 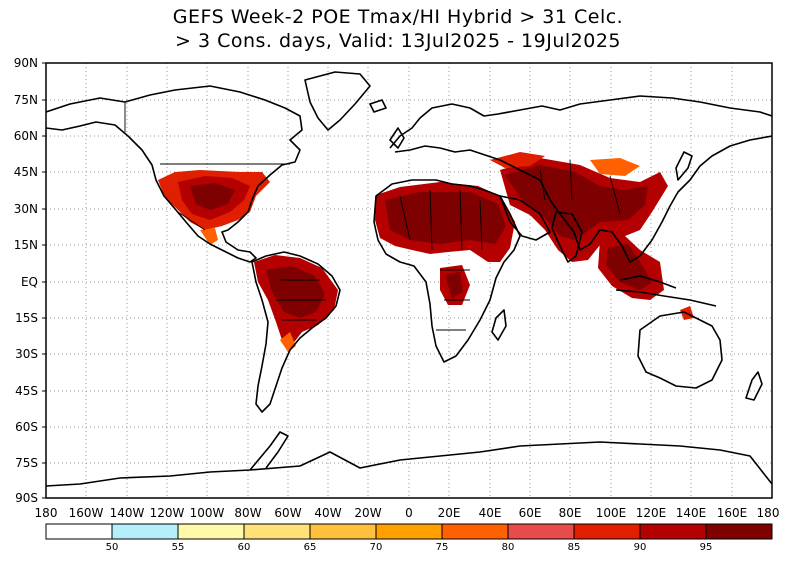 I want to click on lon-label-180e: 180, so click(x=768, y=513).